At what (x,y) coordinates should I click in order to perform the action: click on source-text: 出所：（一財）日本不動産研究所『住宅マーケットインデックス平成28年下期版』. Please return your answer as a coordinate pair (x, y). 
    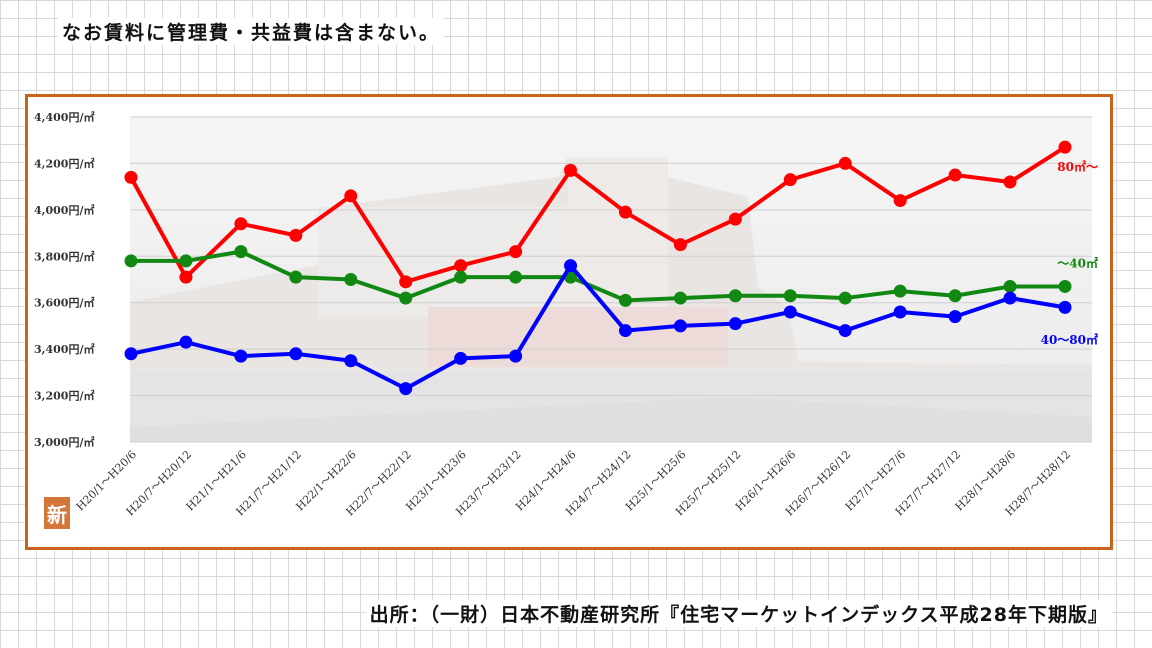
    Looking at the image, I should click on (738, 613).